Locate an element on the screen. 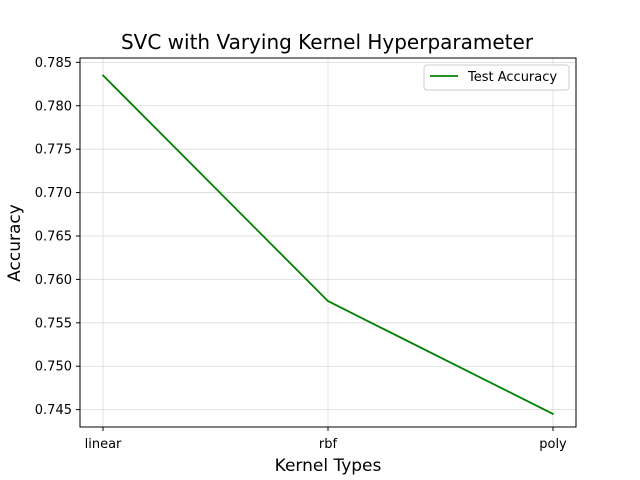 This screenshot has width=640, height=480. y-axis-label: Accuracy is located at coordinates (15, 243).